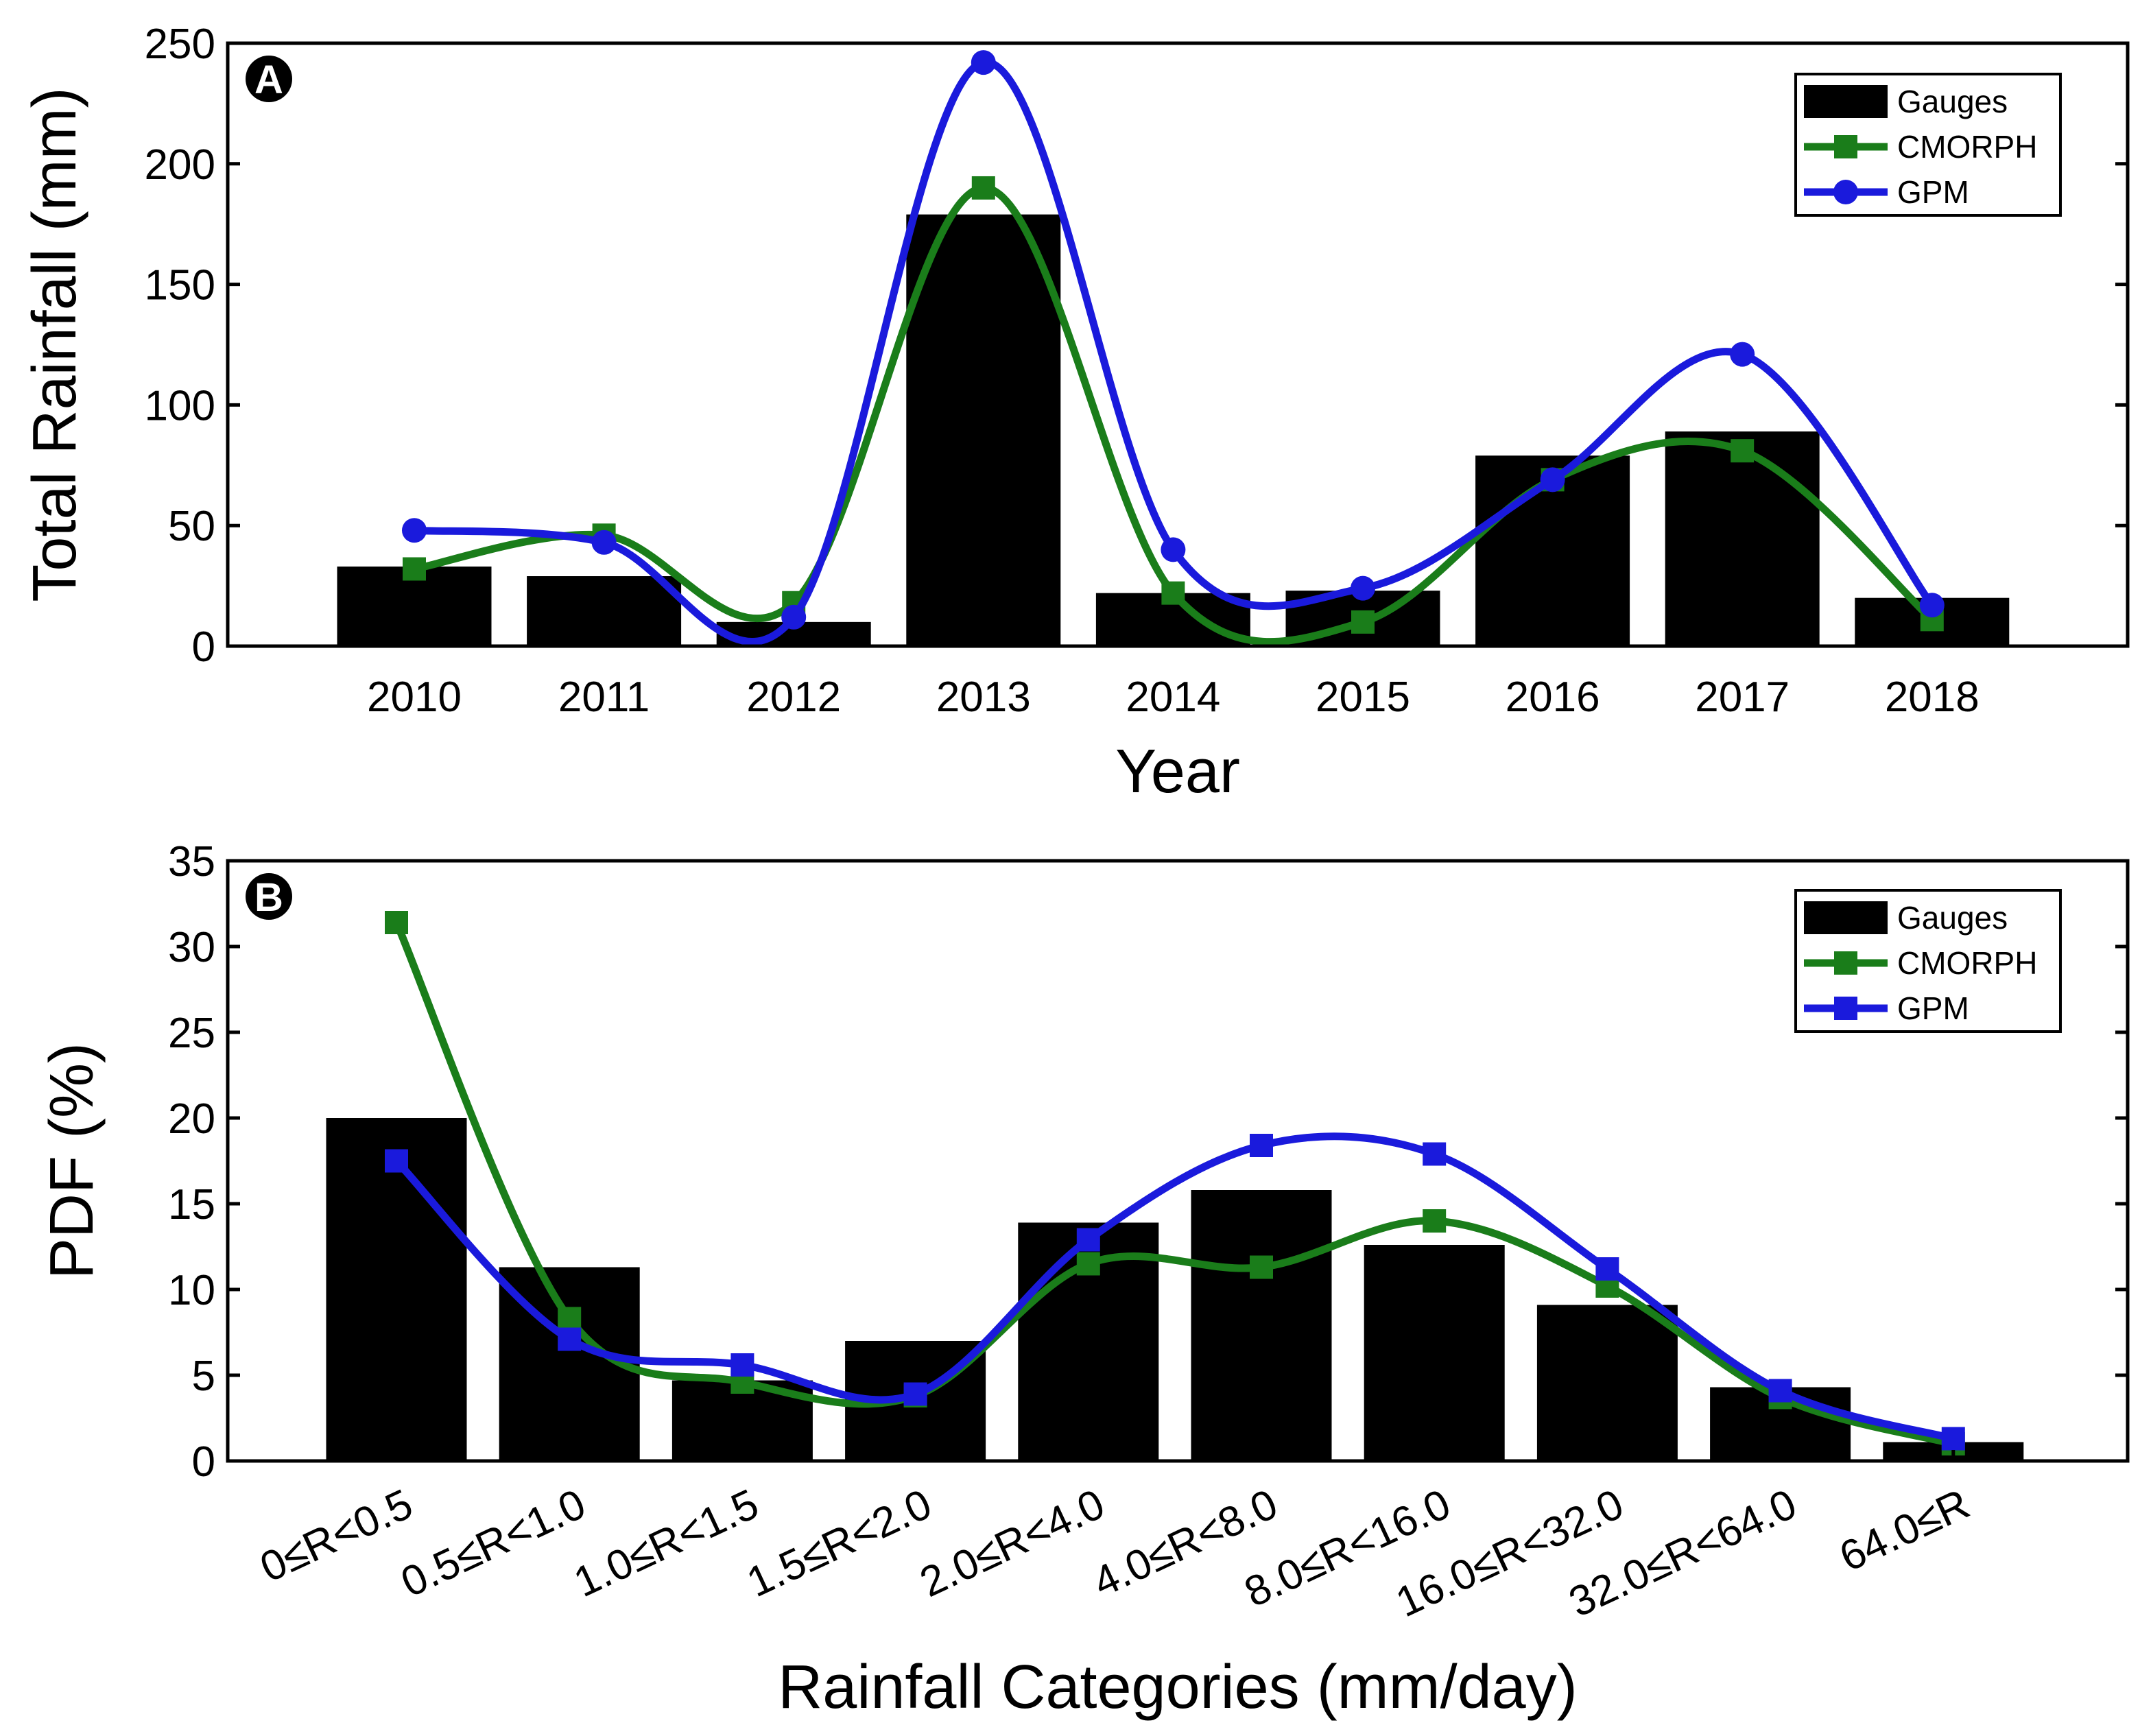 The width and height of the screenshot is (2140, 1736). I want to click on y-tick-label: 30, so click(191, 947).